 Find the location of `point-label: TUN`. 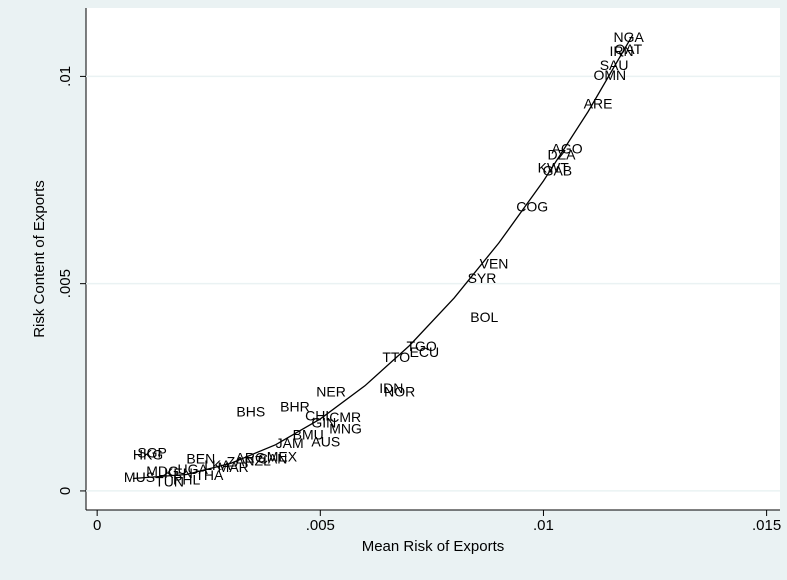

point-label: TUN is located at coordinates (169, 481).